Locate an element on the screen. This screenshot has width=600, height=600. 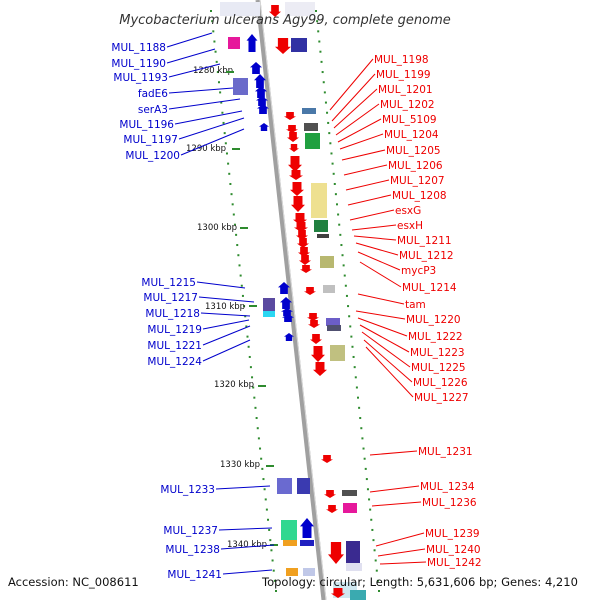
kbp-tick-label: 1290 kbp is located at coordinates (206, 149).